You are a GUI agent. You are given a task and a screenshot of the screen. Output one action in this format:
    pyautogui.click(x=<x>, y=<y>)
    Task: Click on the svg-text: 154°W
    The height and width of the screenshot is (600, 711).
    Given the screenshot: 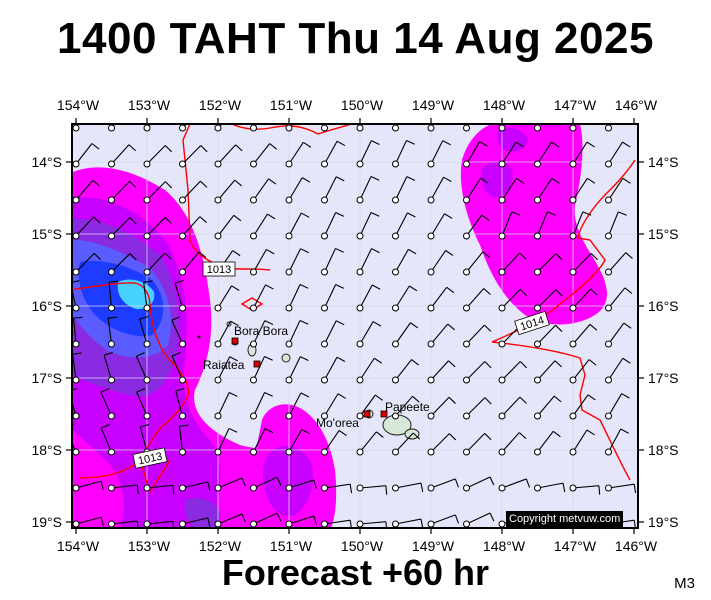 What is the action you would take?
    pyautogui.click(x=78, y=546)
    